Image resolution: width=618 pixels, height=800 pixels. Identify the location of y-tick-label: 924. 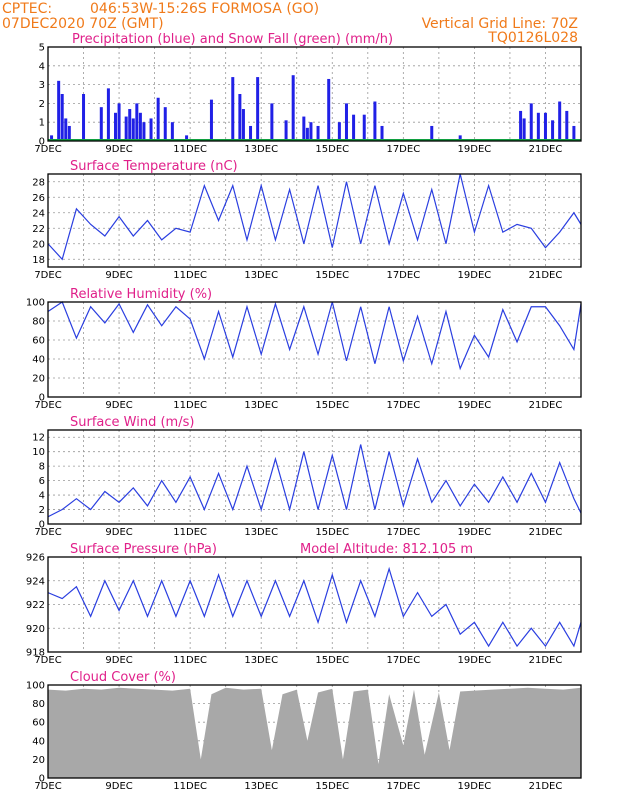
(35, 581).